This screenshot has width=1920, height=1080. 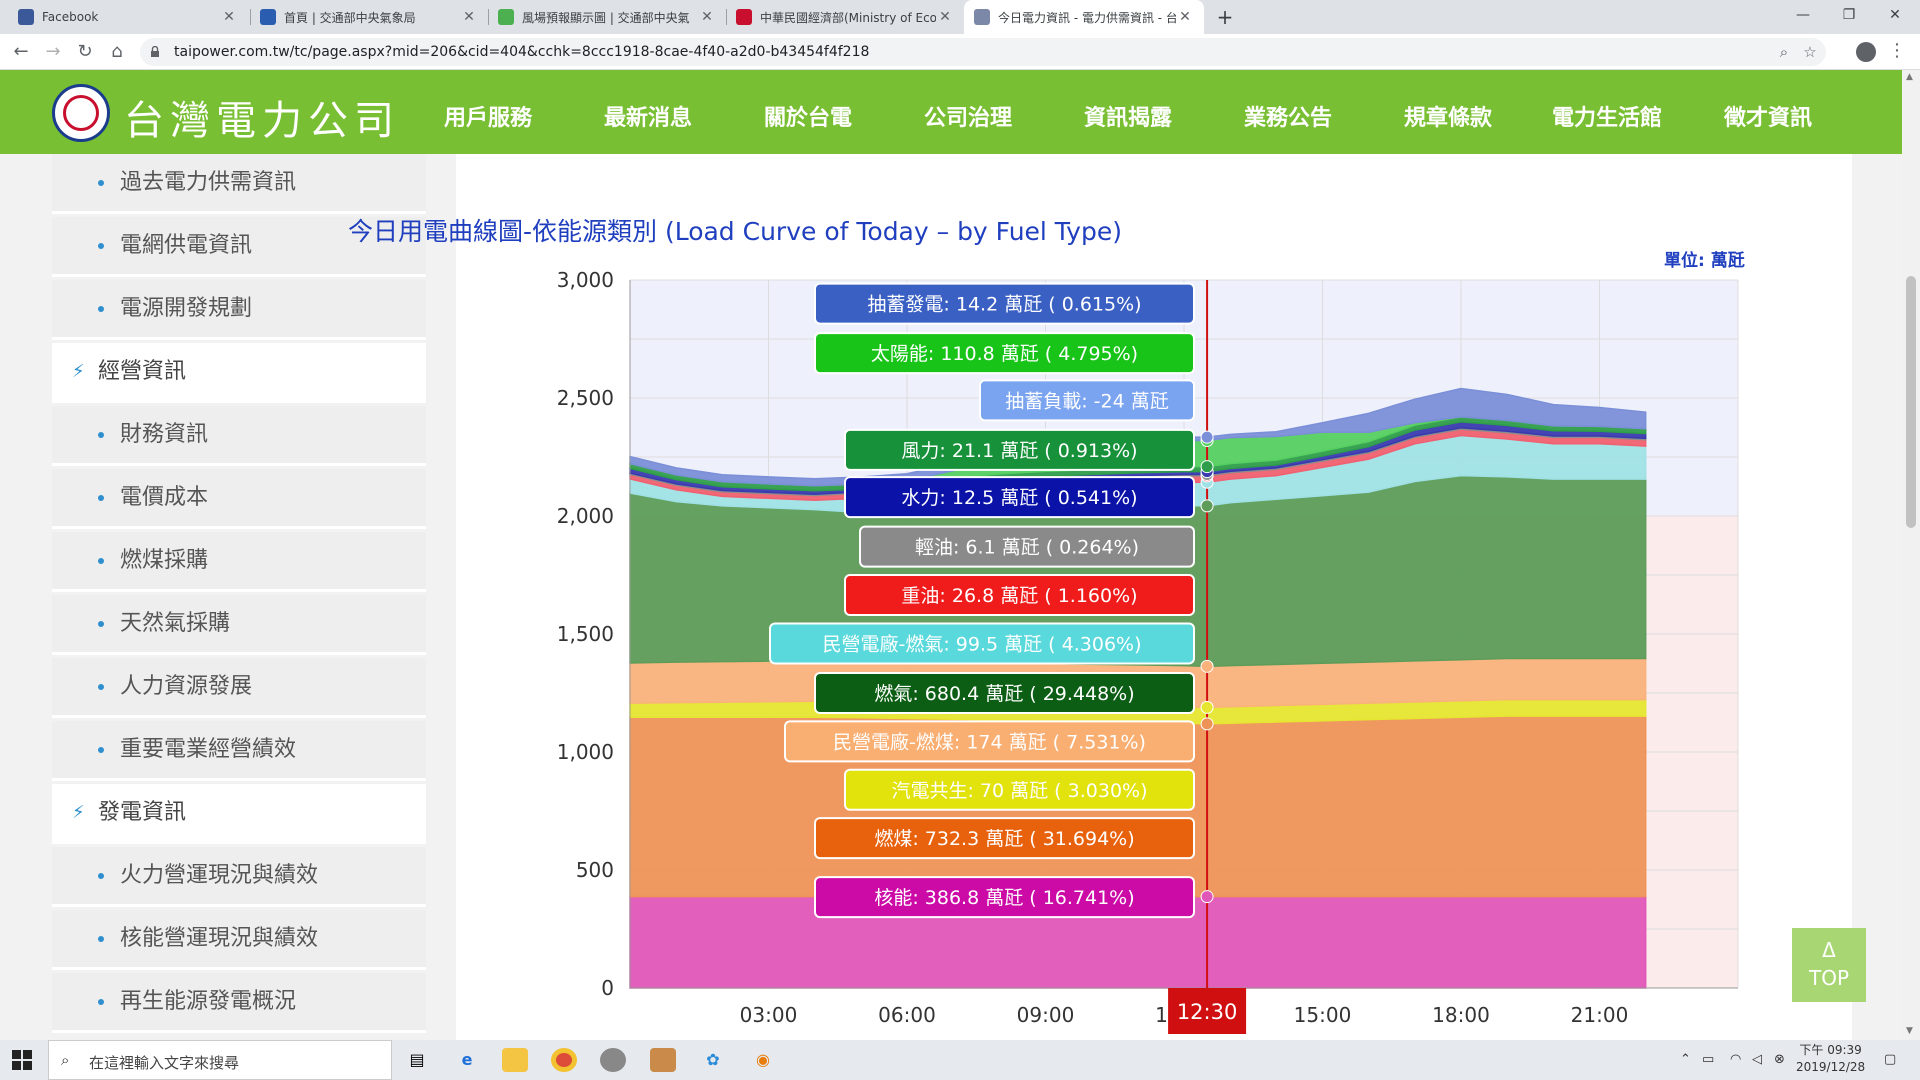 What do you see at coordinates (65, 1060) in the screenshot?
I see `search-icon: ⌕` at bounding box center [65, 1060].